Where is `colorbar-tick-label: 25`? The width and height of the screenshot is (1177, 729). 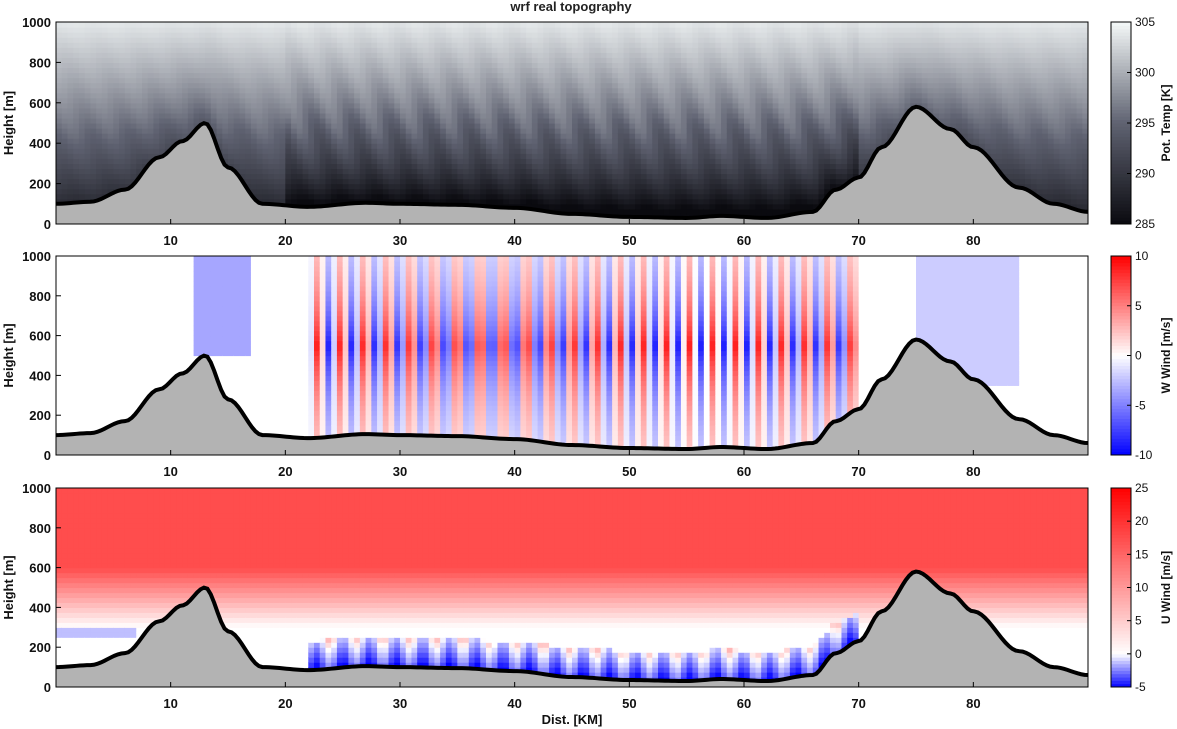 colorbar-tick-label: 25 is located at coordinates (1142, 488).